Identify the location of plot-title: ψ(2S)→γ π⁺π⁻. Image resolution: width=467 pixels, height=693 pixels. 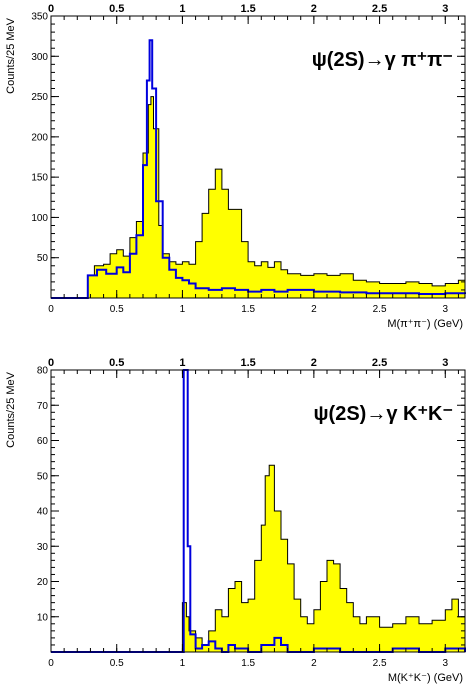
(382, 60).